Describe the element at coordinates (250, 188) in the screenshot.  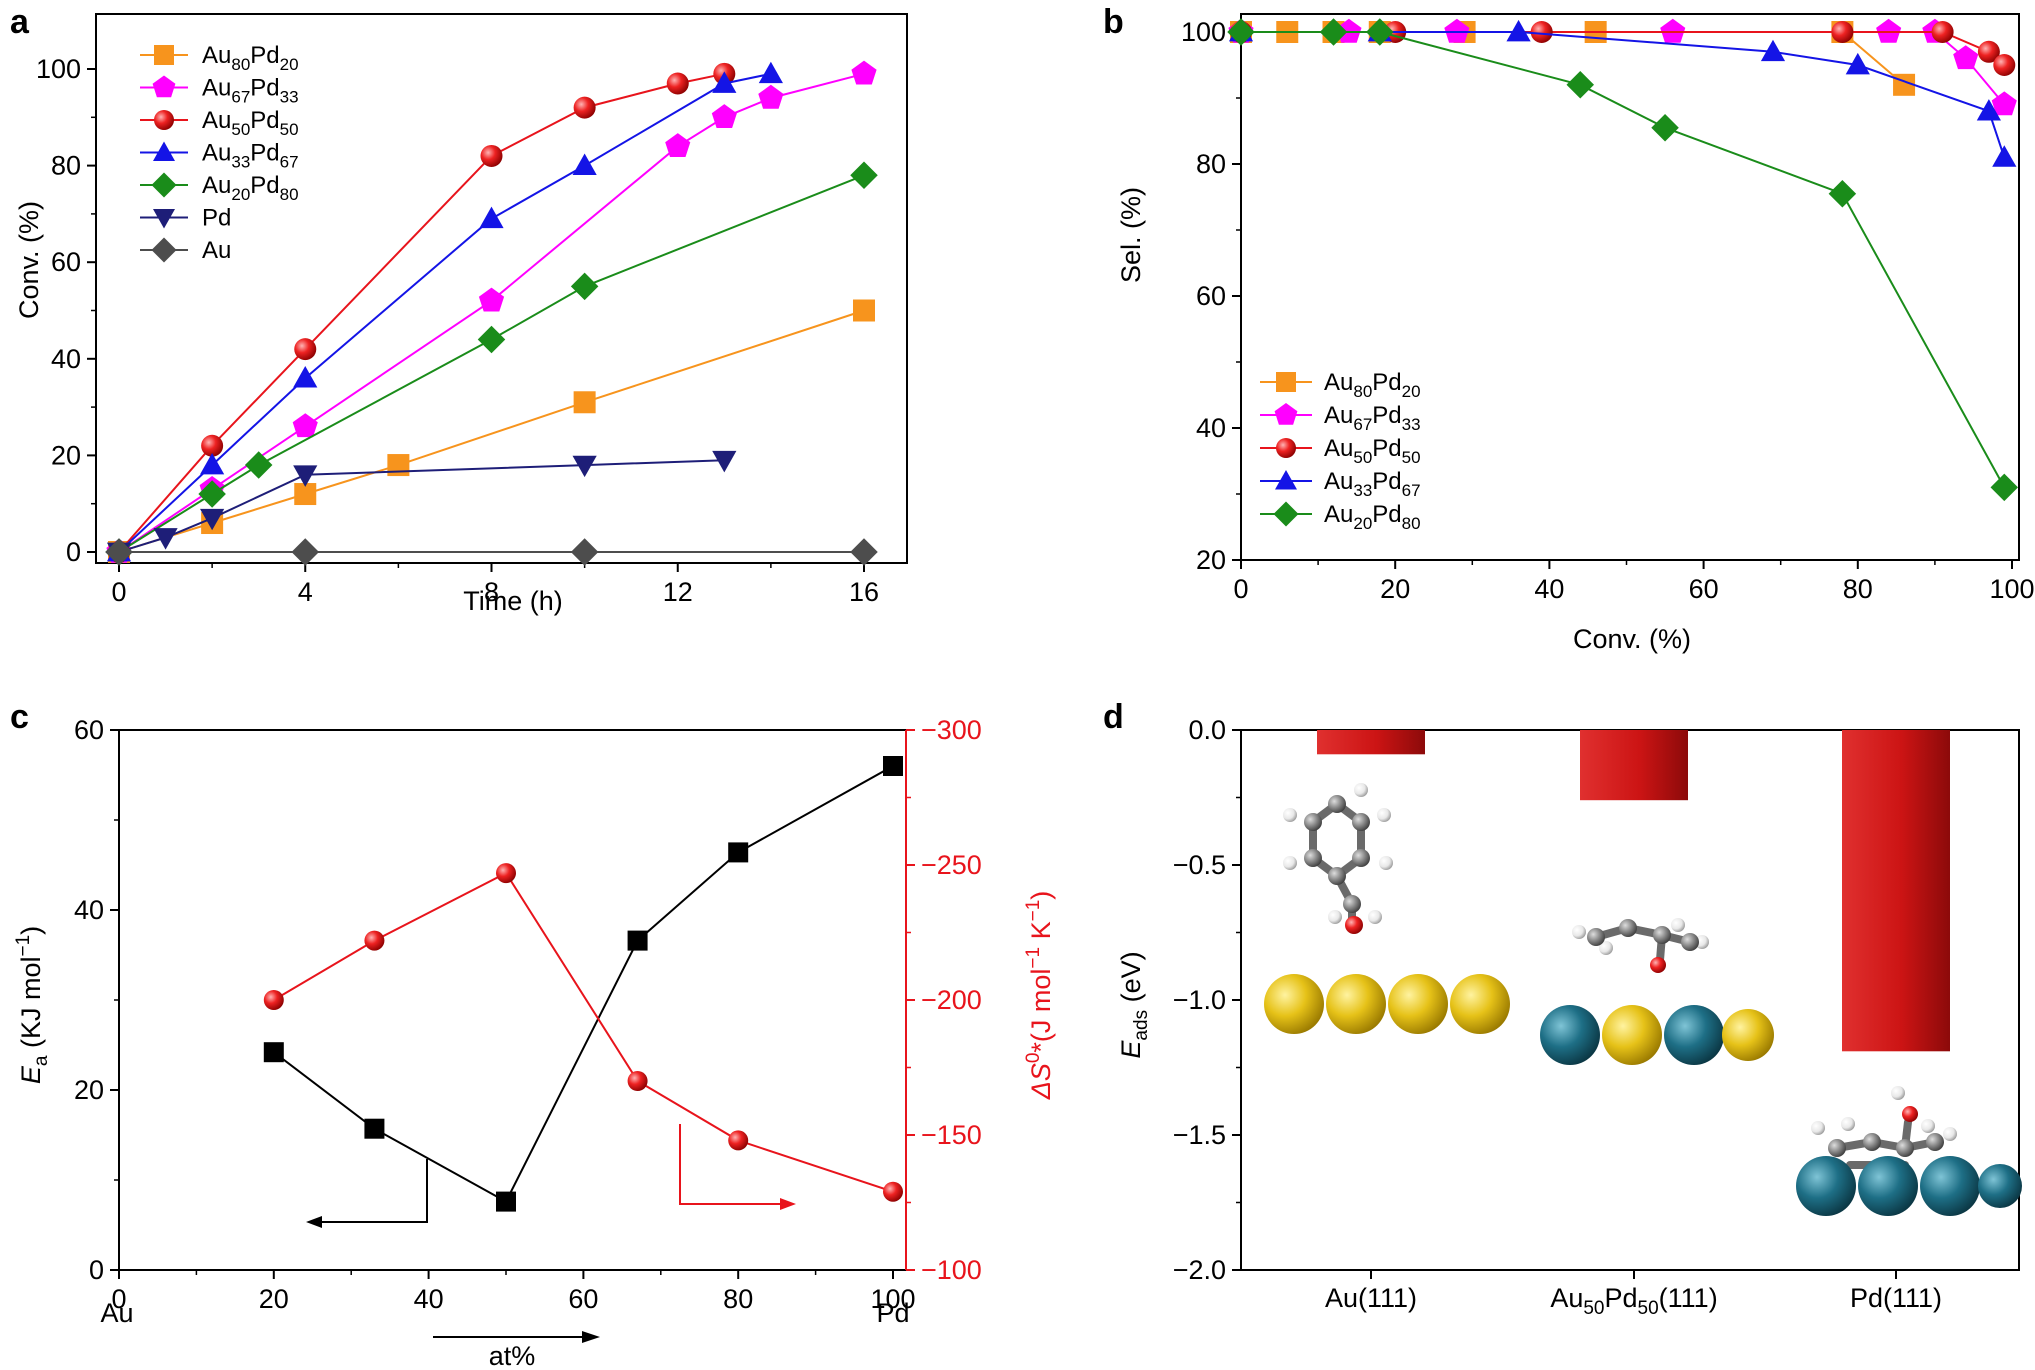
I see `panel-a-legend-label-Au20Pd80: Au20Pd80` at that location.